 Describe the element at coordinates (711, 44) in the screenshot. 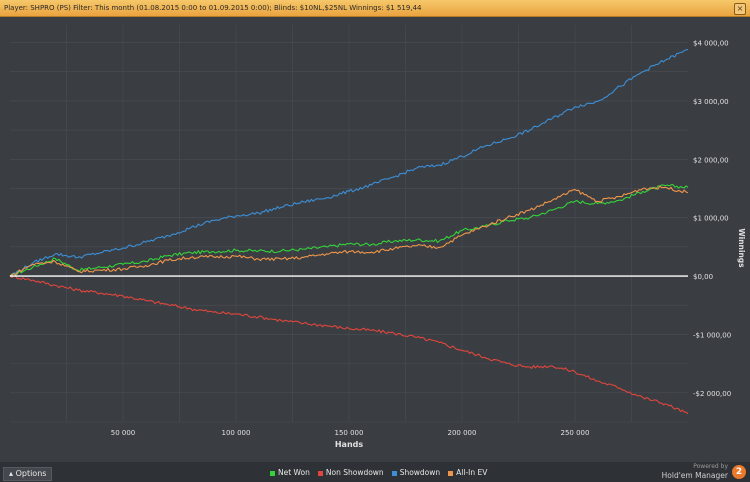

I see `y-tick-label: $4 000,00` at that location.